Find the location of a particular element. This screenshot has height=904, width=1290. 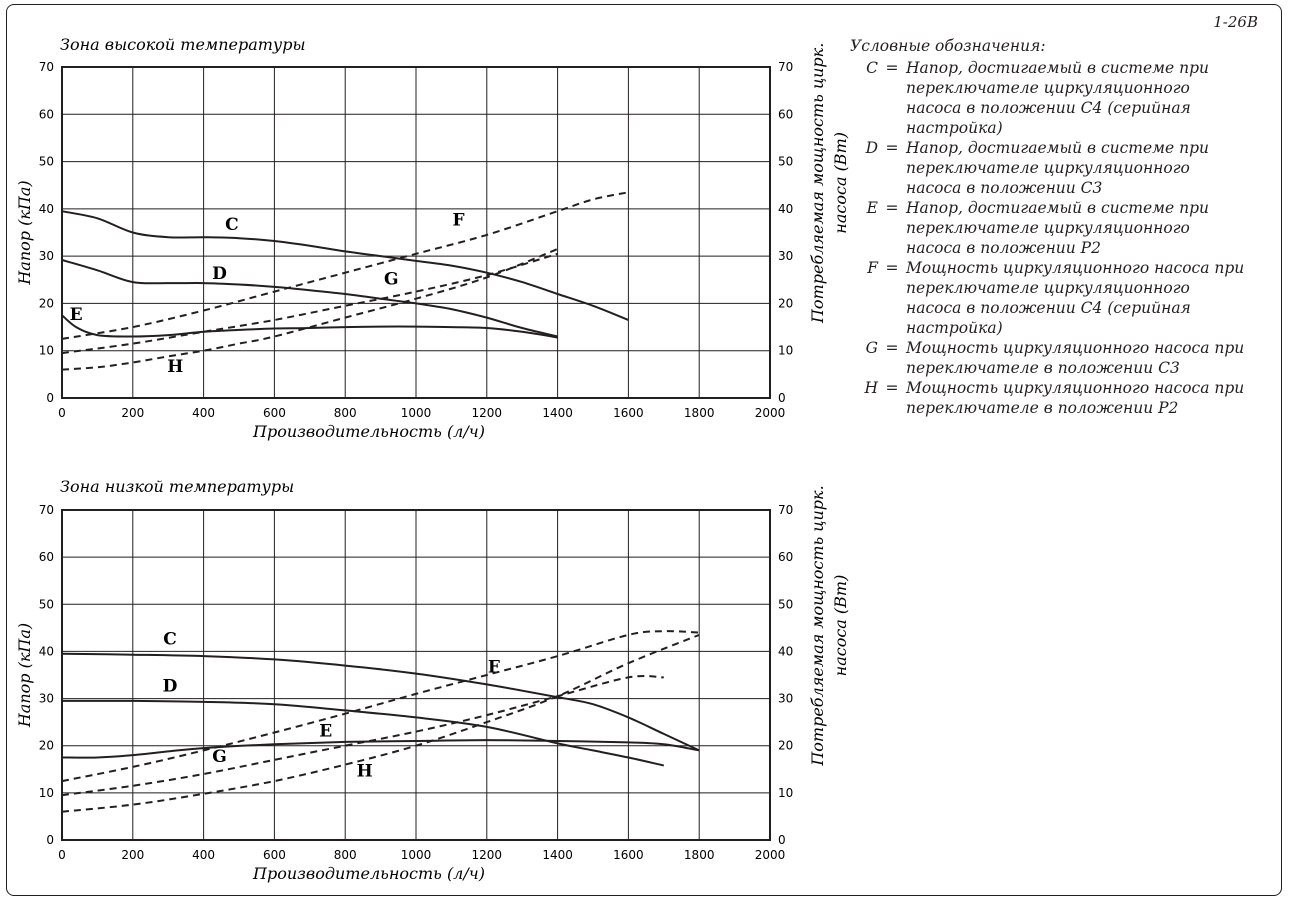

y2-tick-label: 10 is located at coordinates (785, 351).